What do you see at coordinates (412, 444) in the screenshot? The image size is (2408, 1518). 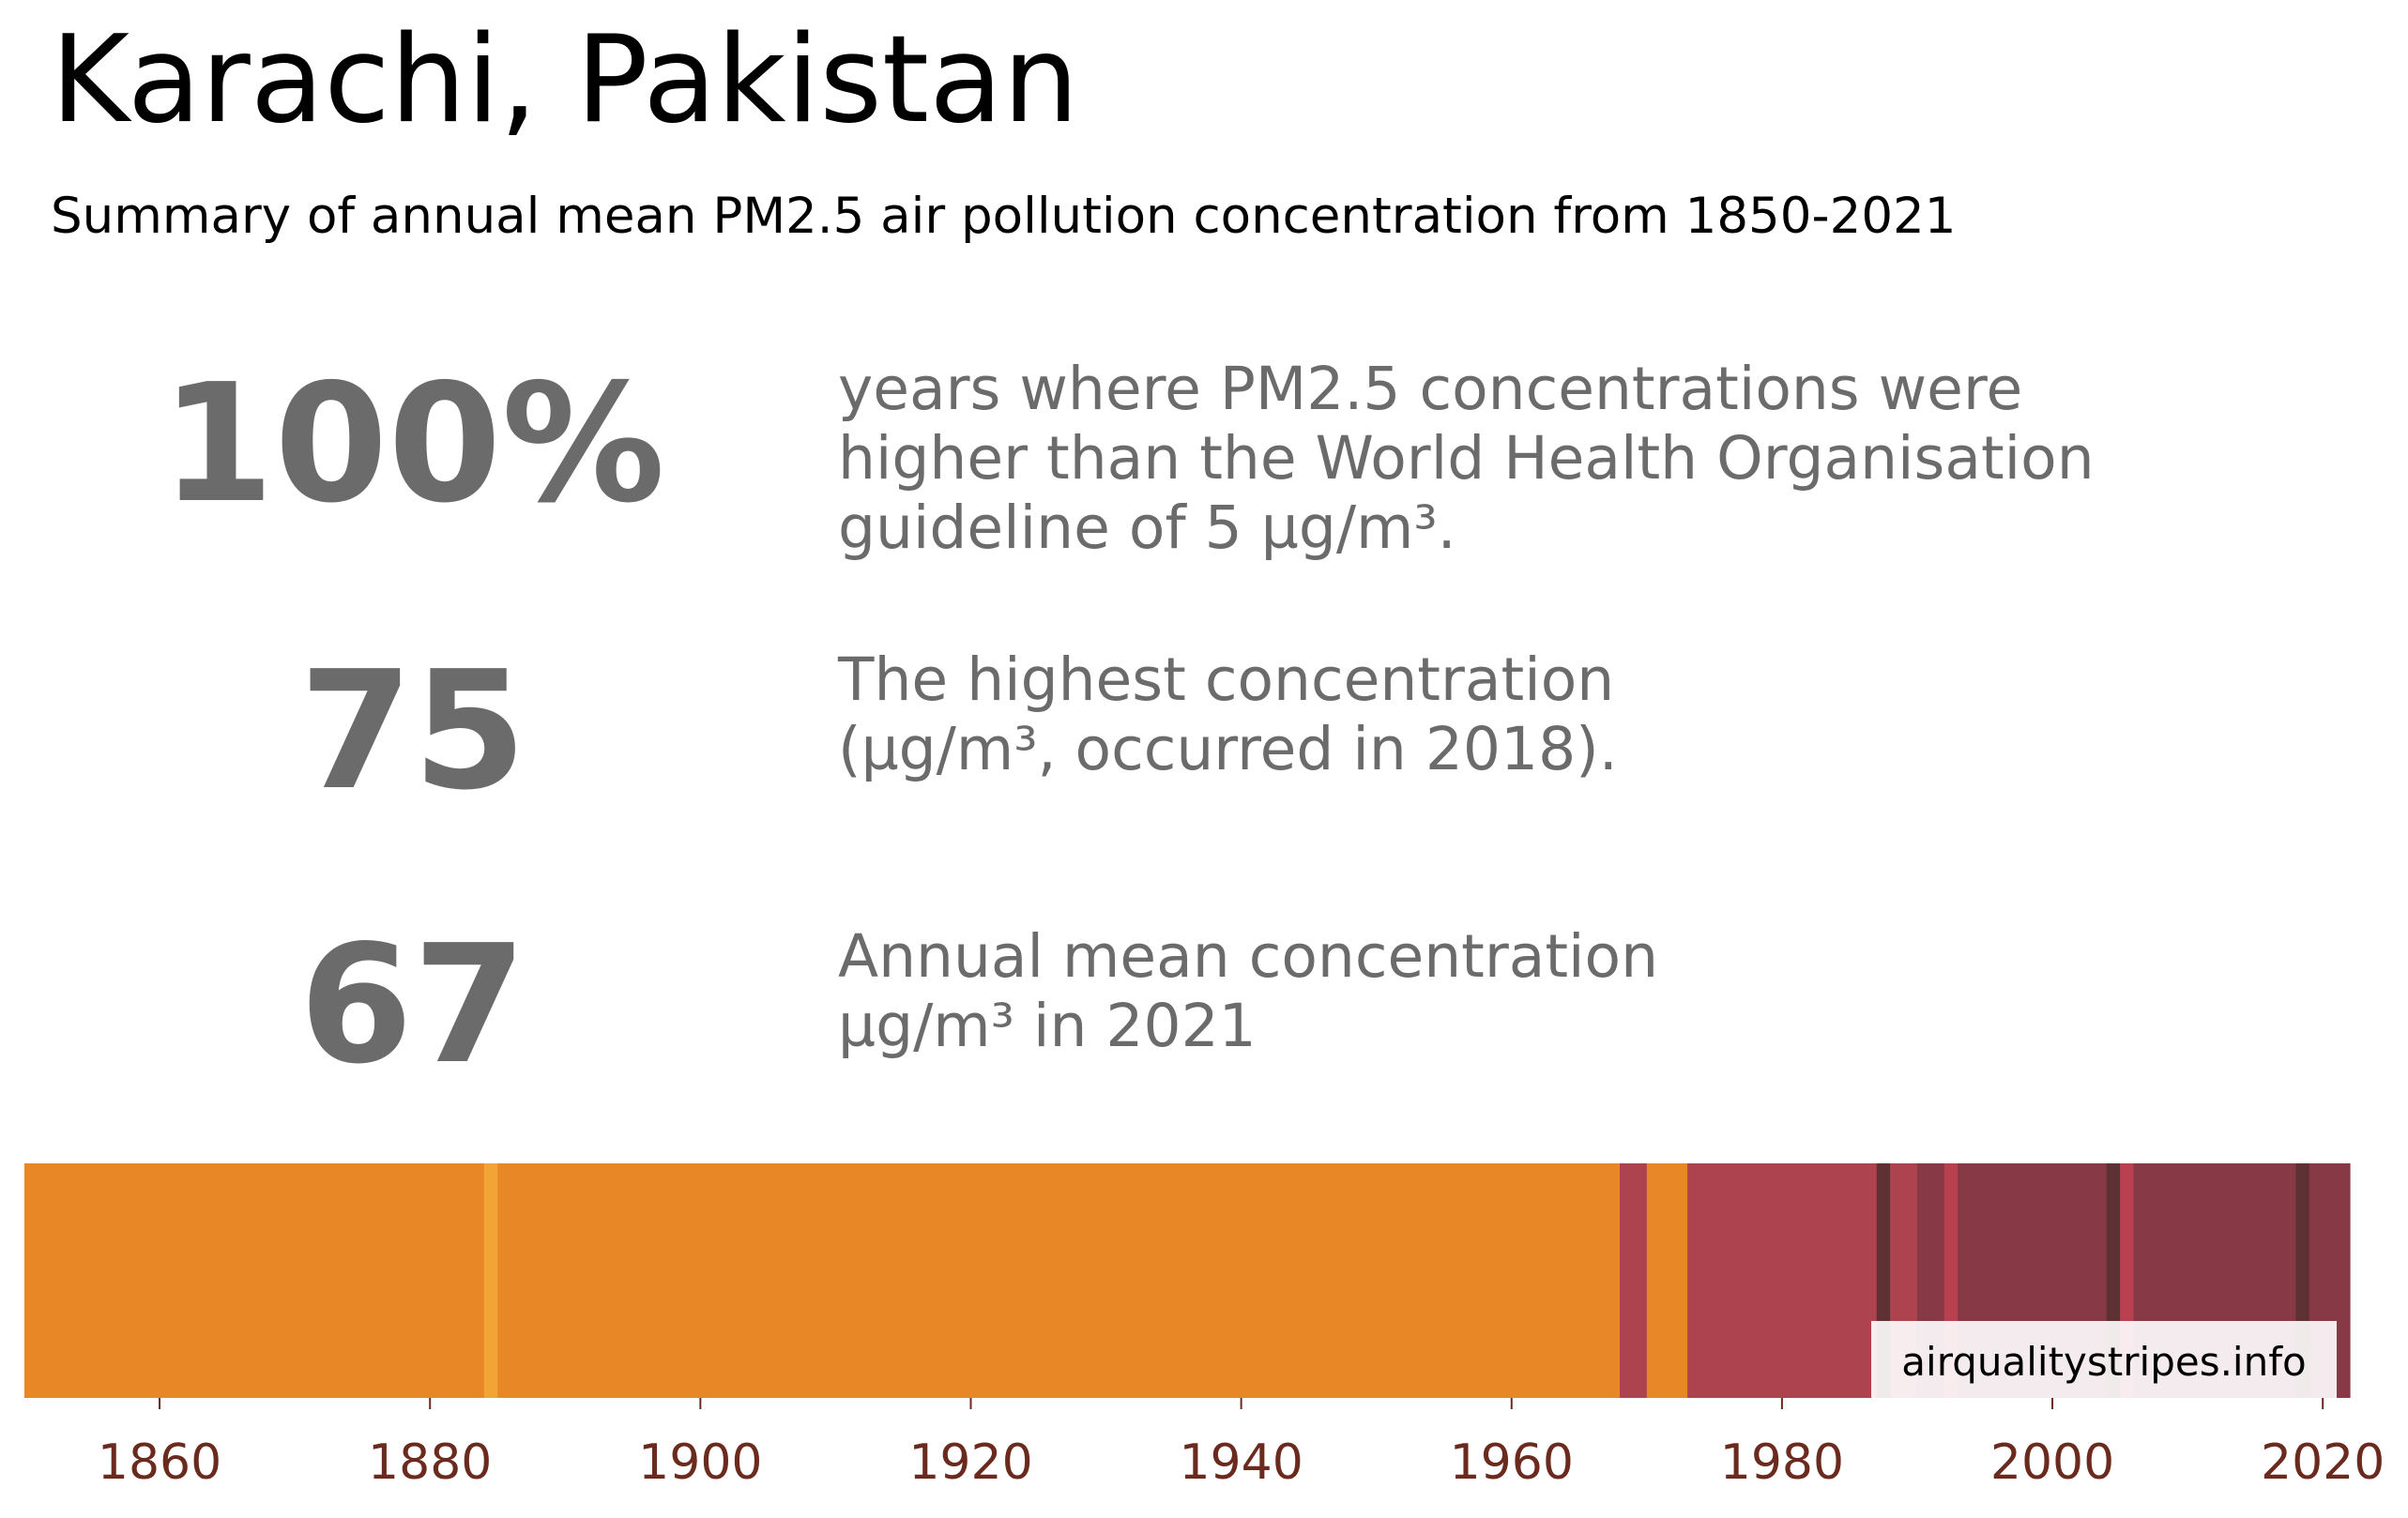 I see `stat-value-exceedance: 100%` at bounding box center [412, 444].